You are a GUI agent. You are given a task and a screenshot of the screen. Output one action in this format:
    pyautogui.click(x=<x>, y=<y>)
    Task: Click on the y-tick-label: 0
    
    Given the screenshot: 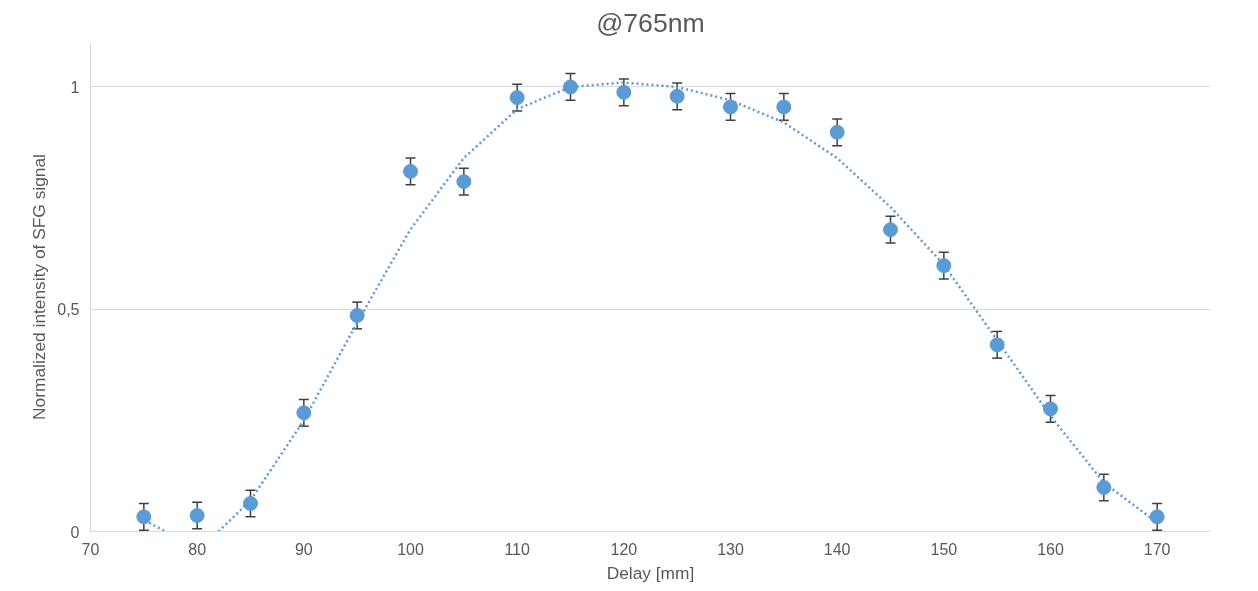 What is the action you would take?
    pyautogui.click(x=75, y=532)
    